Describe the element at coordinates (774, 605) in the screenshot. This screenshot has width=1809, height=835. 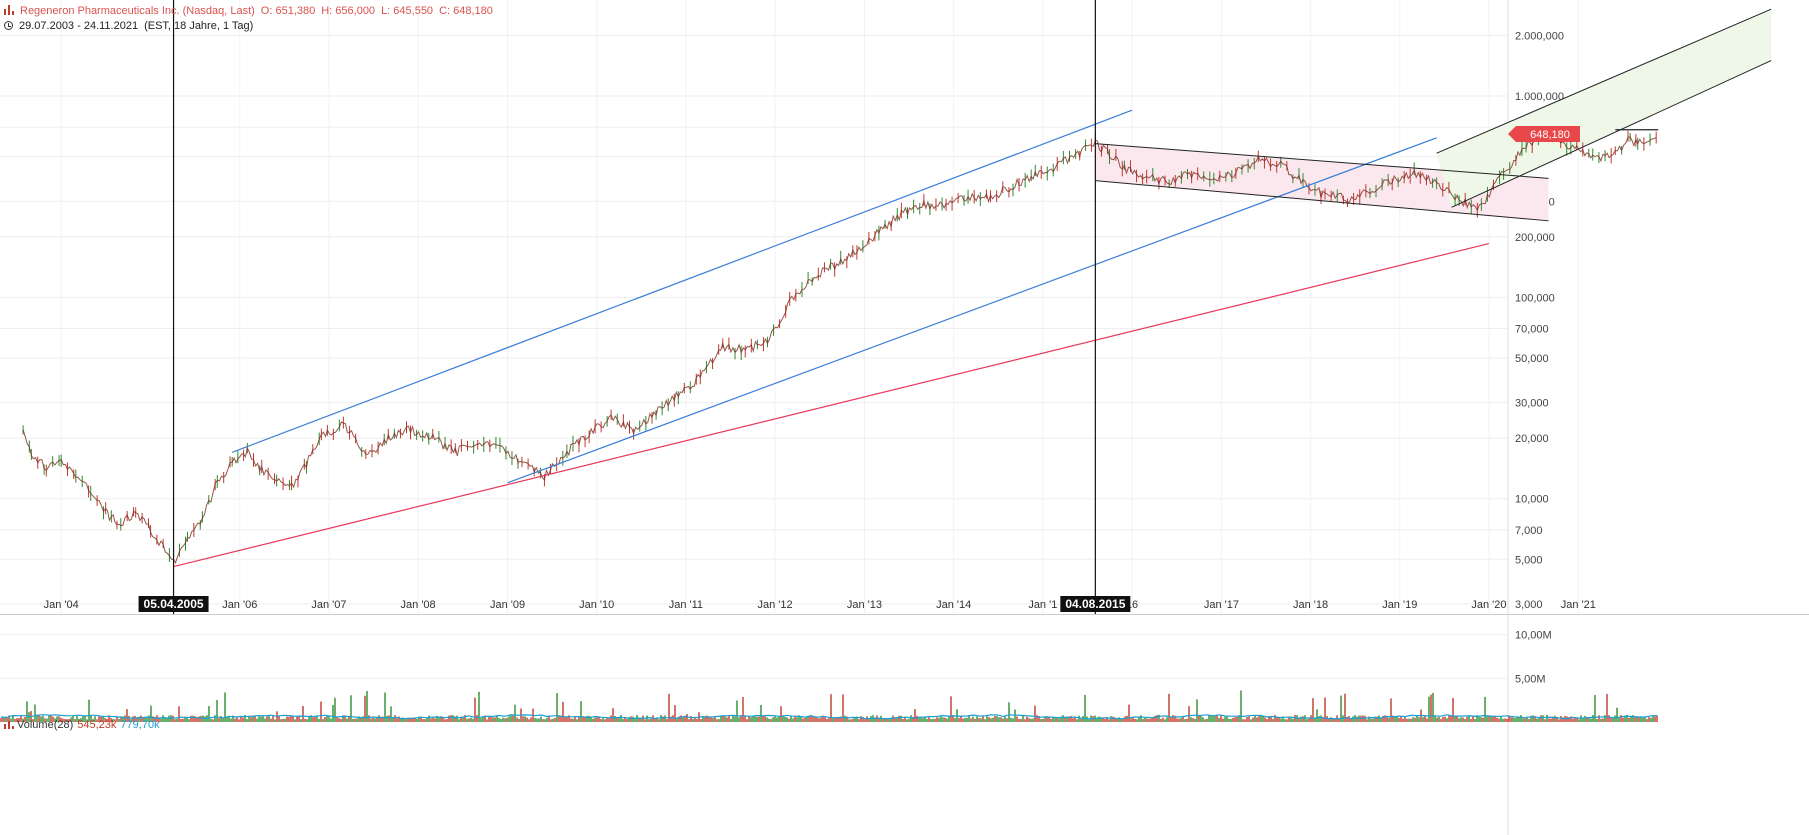
I see `x-tick-label: Jan '12` at that location.